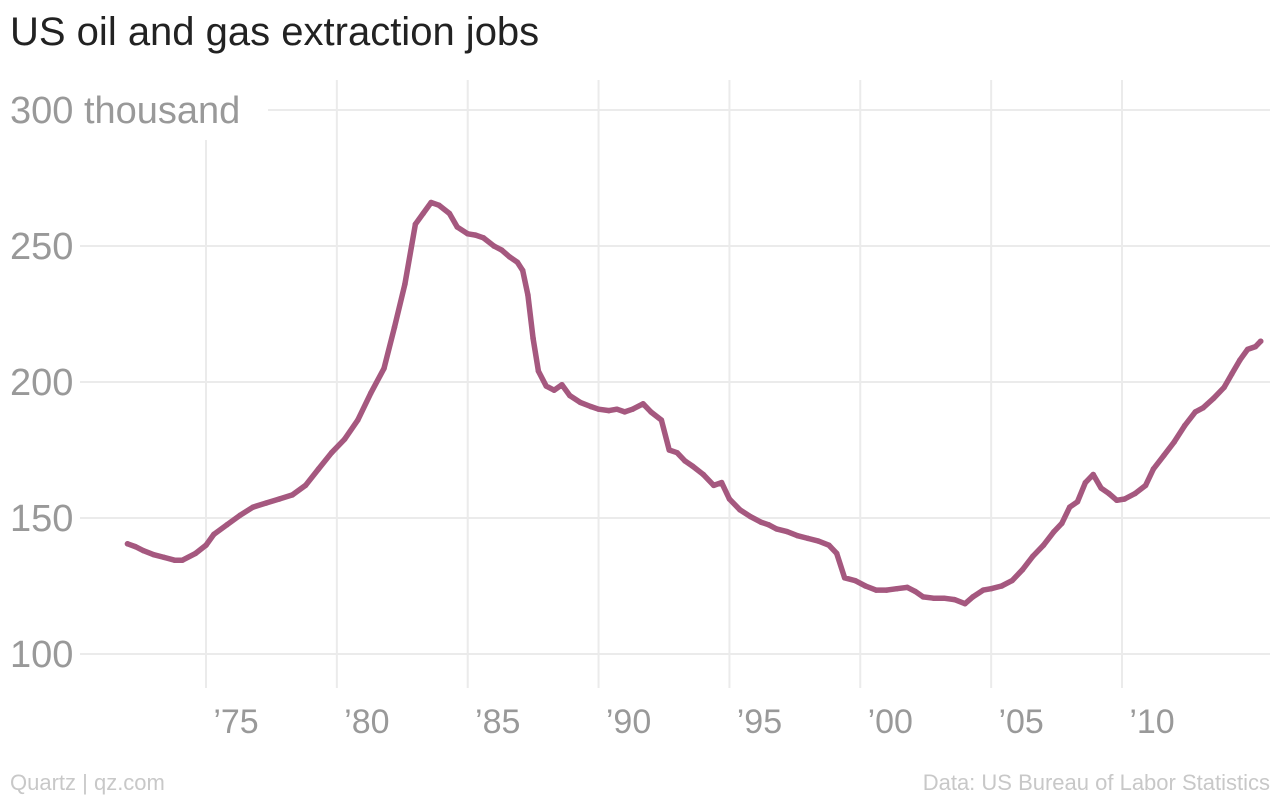 The width and height of the screenshot is (1280, 800). I want to click on x-tick-label: ’10, so click(1151, 722).